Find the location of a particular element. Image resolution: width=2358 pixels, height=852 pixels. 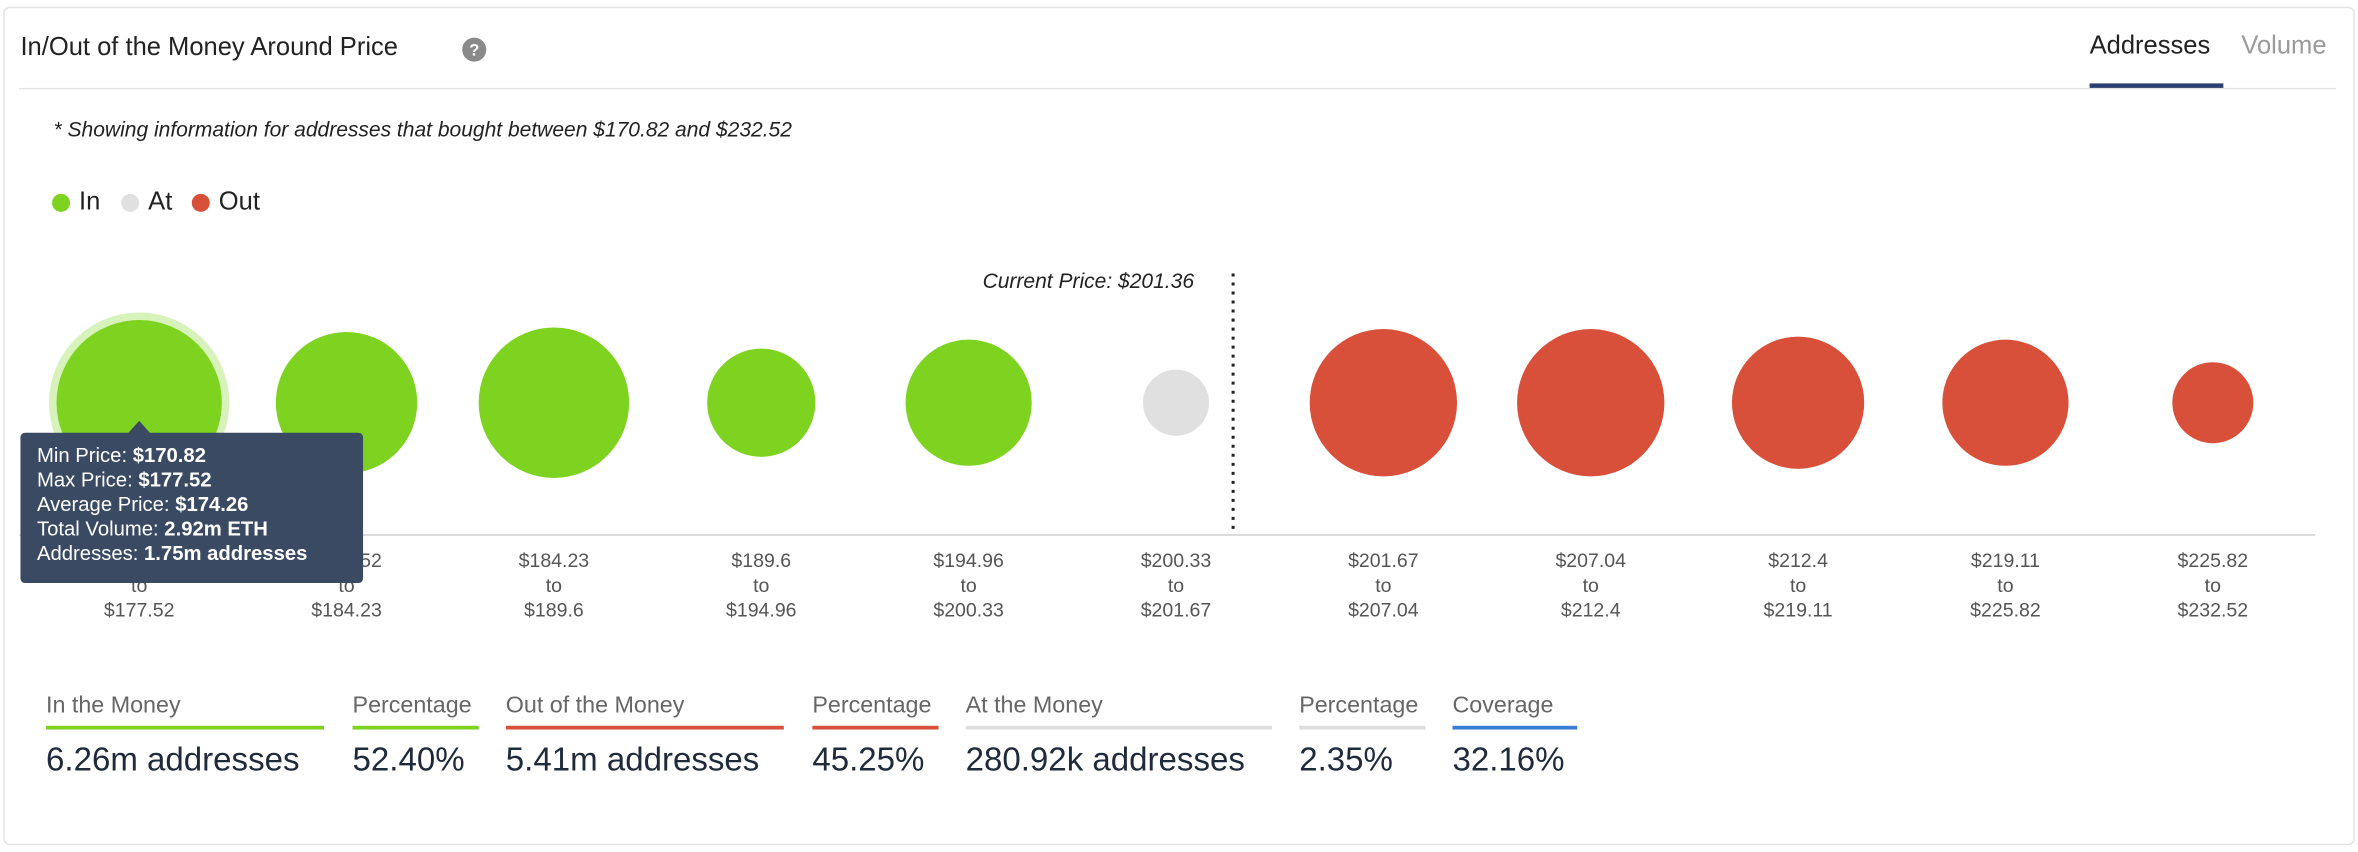

stat-value: 280.92k addresses is located at coordinates (1105, 760).